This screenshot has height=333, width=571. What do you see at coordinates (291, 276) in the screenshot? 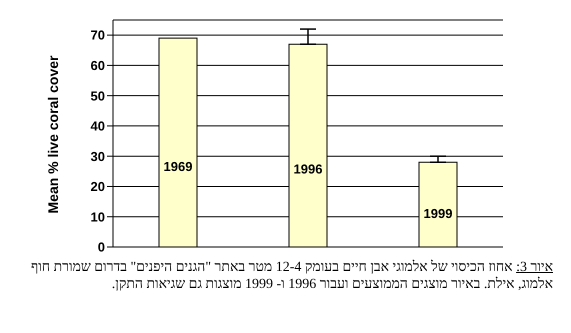
I see `text: איור 3: אחוז הכיסוי של אלמוגי אבן חיים בעומק 12-4 מטר באתר "הגנים היפנים" בדרום שמורת חוף אלמוג, אילת. באיור מוצגים הממוצעים ועבור 1996 ו- 1999 מוצגות גם שגיאות התקן.` at bounding box center [291, 276].